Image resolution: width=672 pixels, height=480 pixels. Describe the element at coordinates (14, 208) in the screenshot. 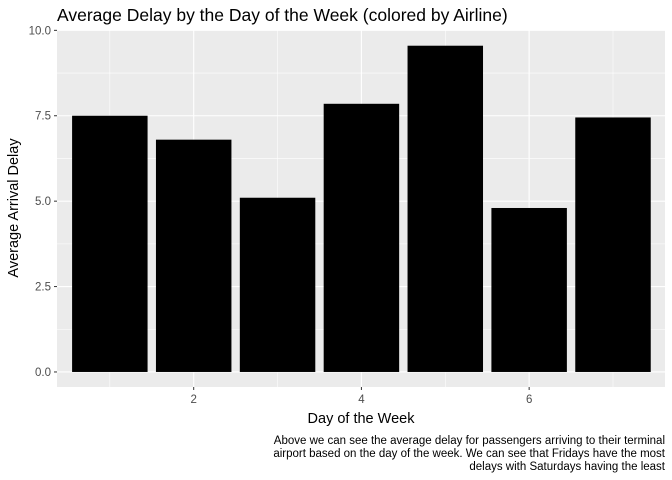

I see `y-axis-title: Average Arrival Delay` at that location.